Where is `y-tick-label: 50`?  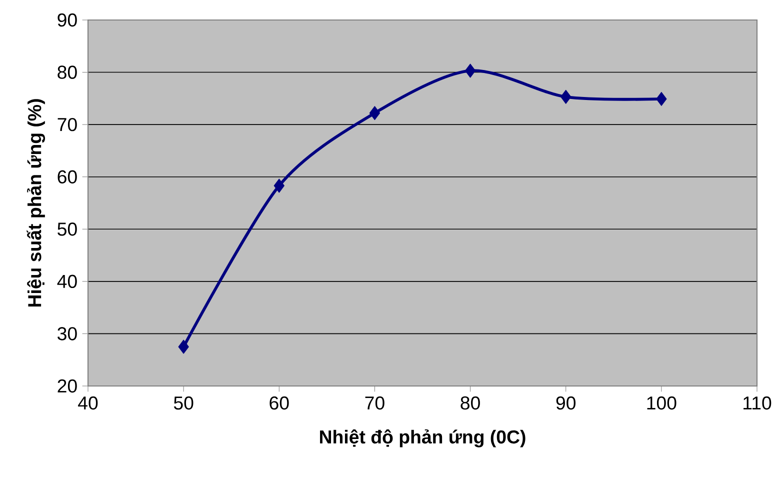 y-tick-label: 50 is located at coordinates (67, 229).